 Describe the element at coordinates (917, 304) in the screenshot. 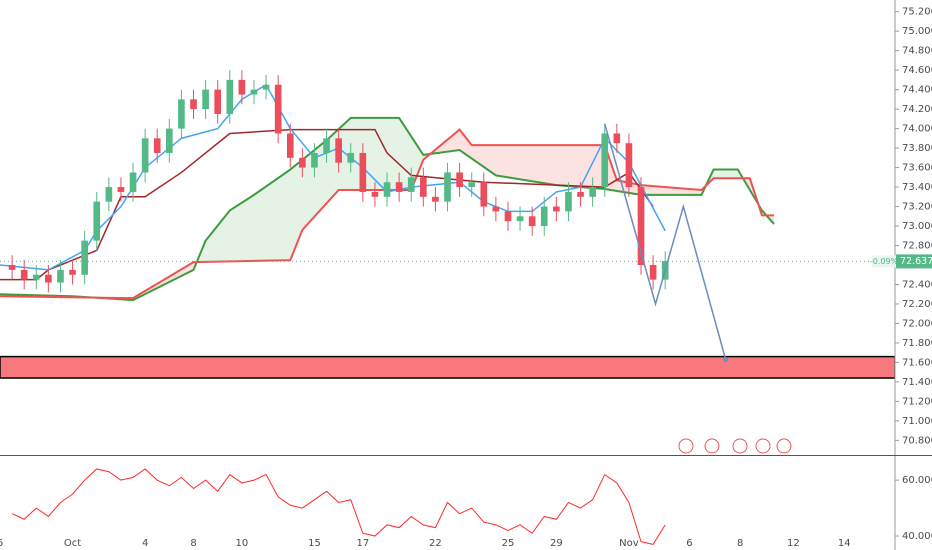

I see `y-tick-label: 72.200` at that location.